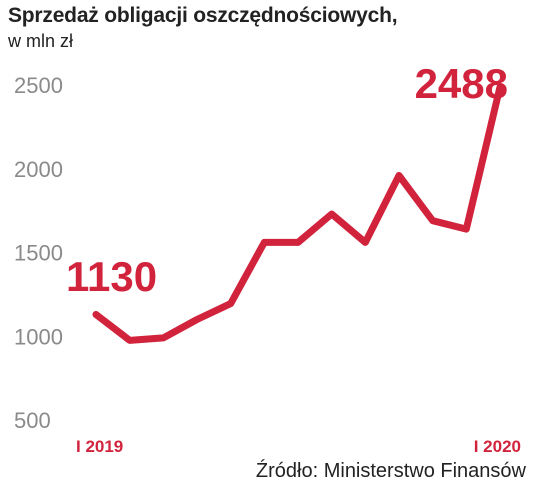  Describe the element at coordinates (38, 169) in the screenshot. I see `y-tick-label: 2000` at that location.